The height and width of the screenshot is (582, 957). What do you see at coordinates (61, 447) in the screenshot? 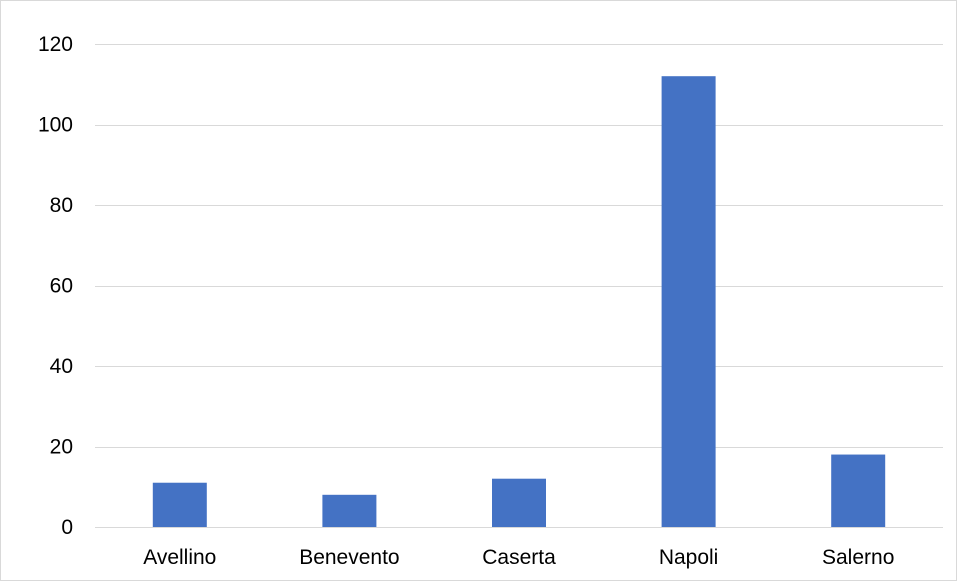
I see `y-tick-label: 20` at bounding box center [61, 447].